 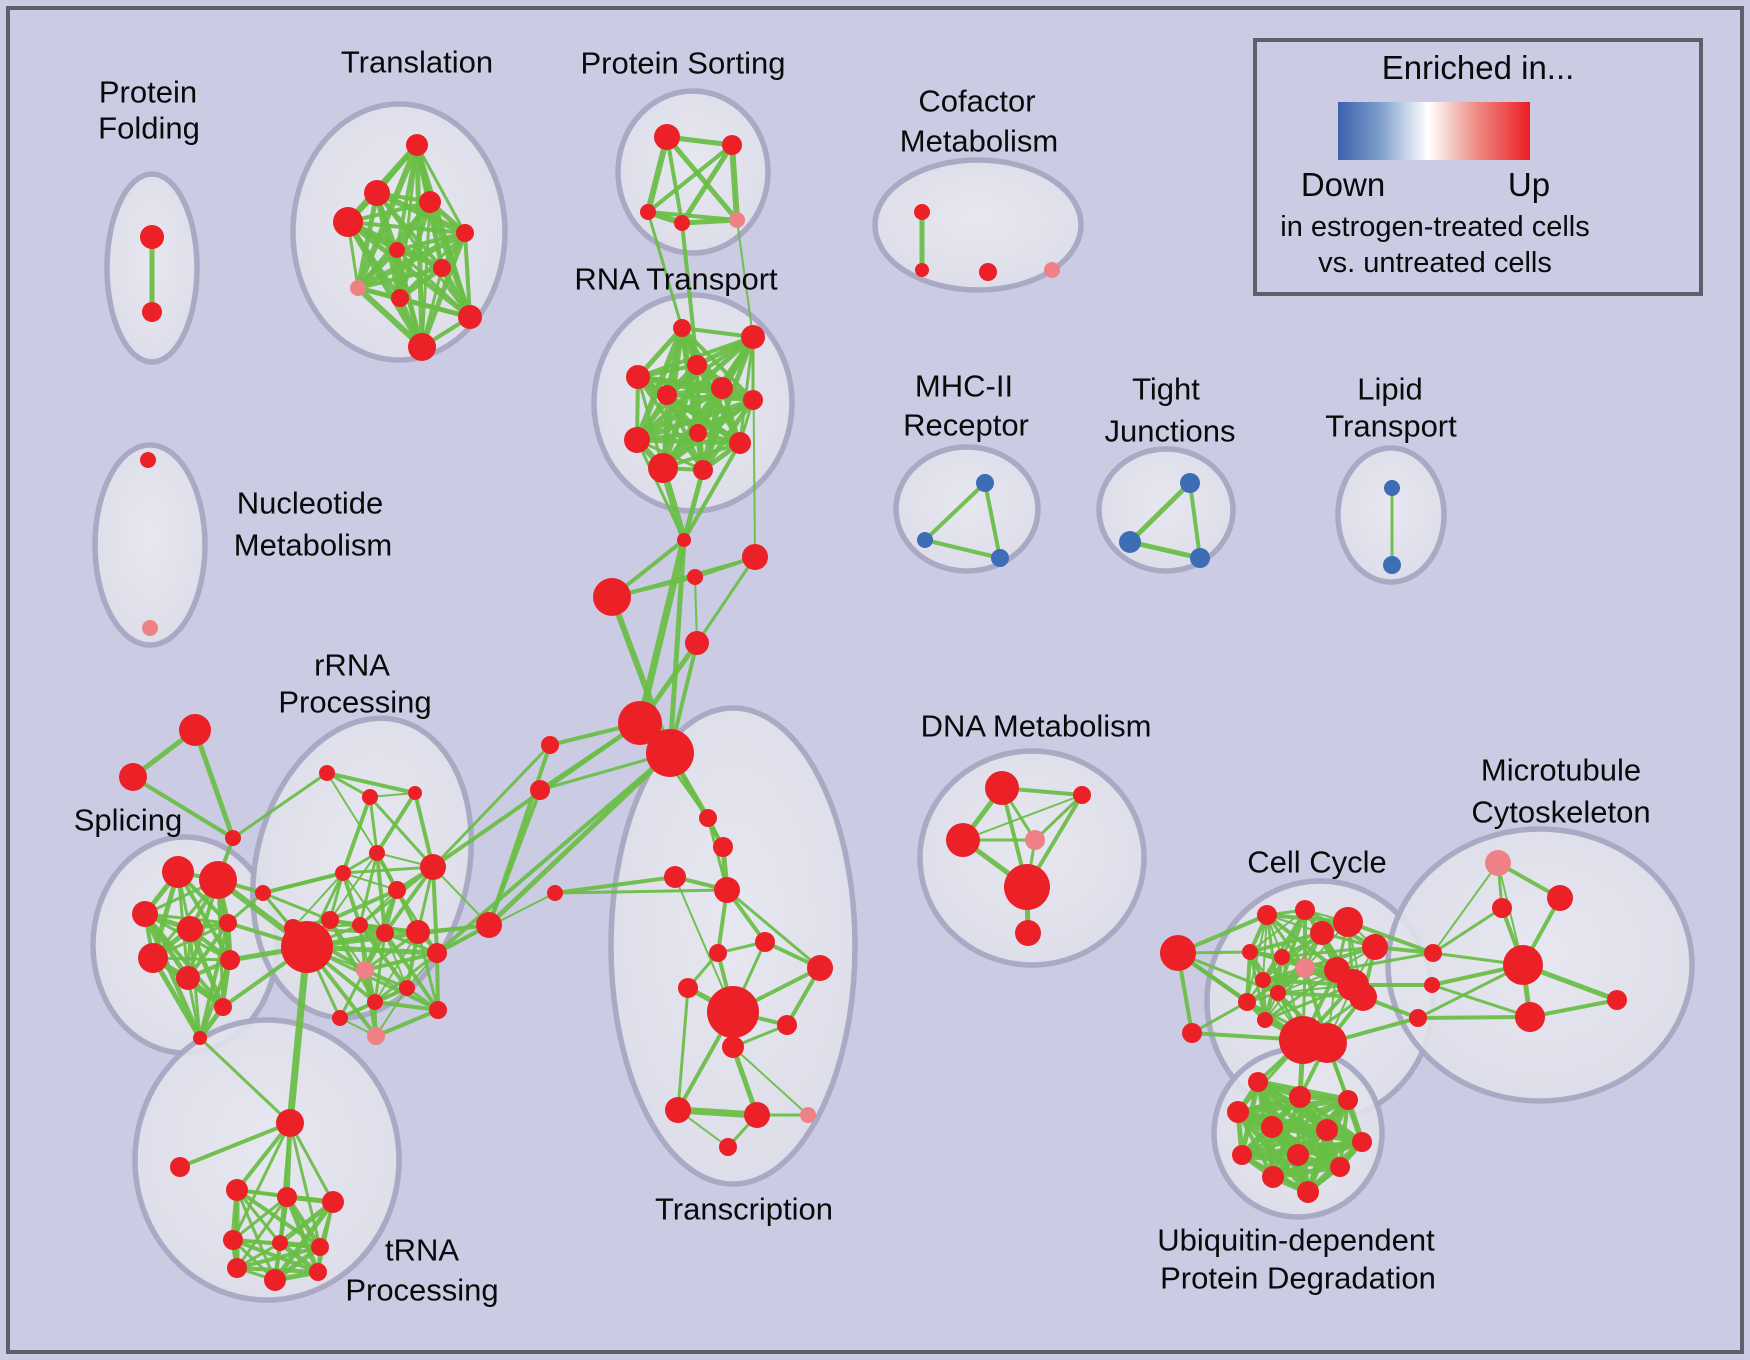 What do you see at coordinates (1560, 812) in the screenshot?
I see `cluster-label-microtubule-cytoskeleton: Cytoskeleton` at bounding box center [1560, 812].